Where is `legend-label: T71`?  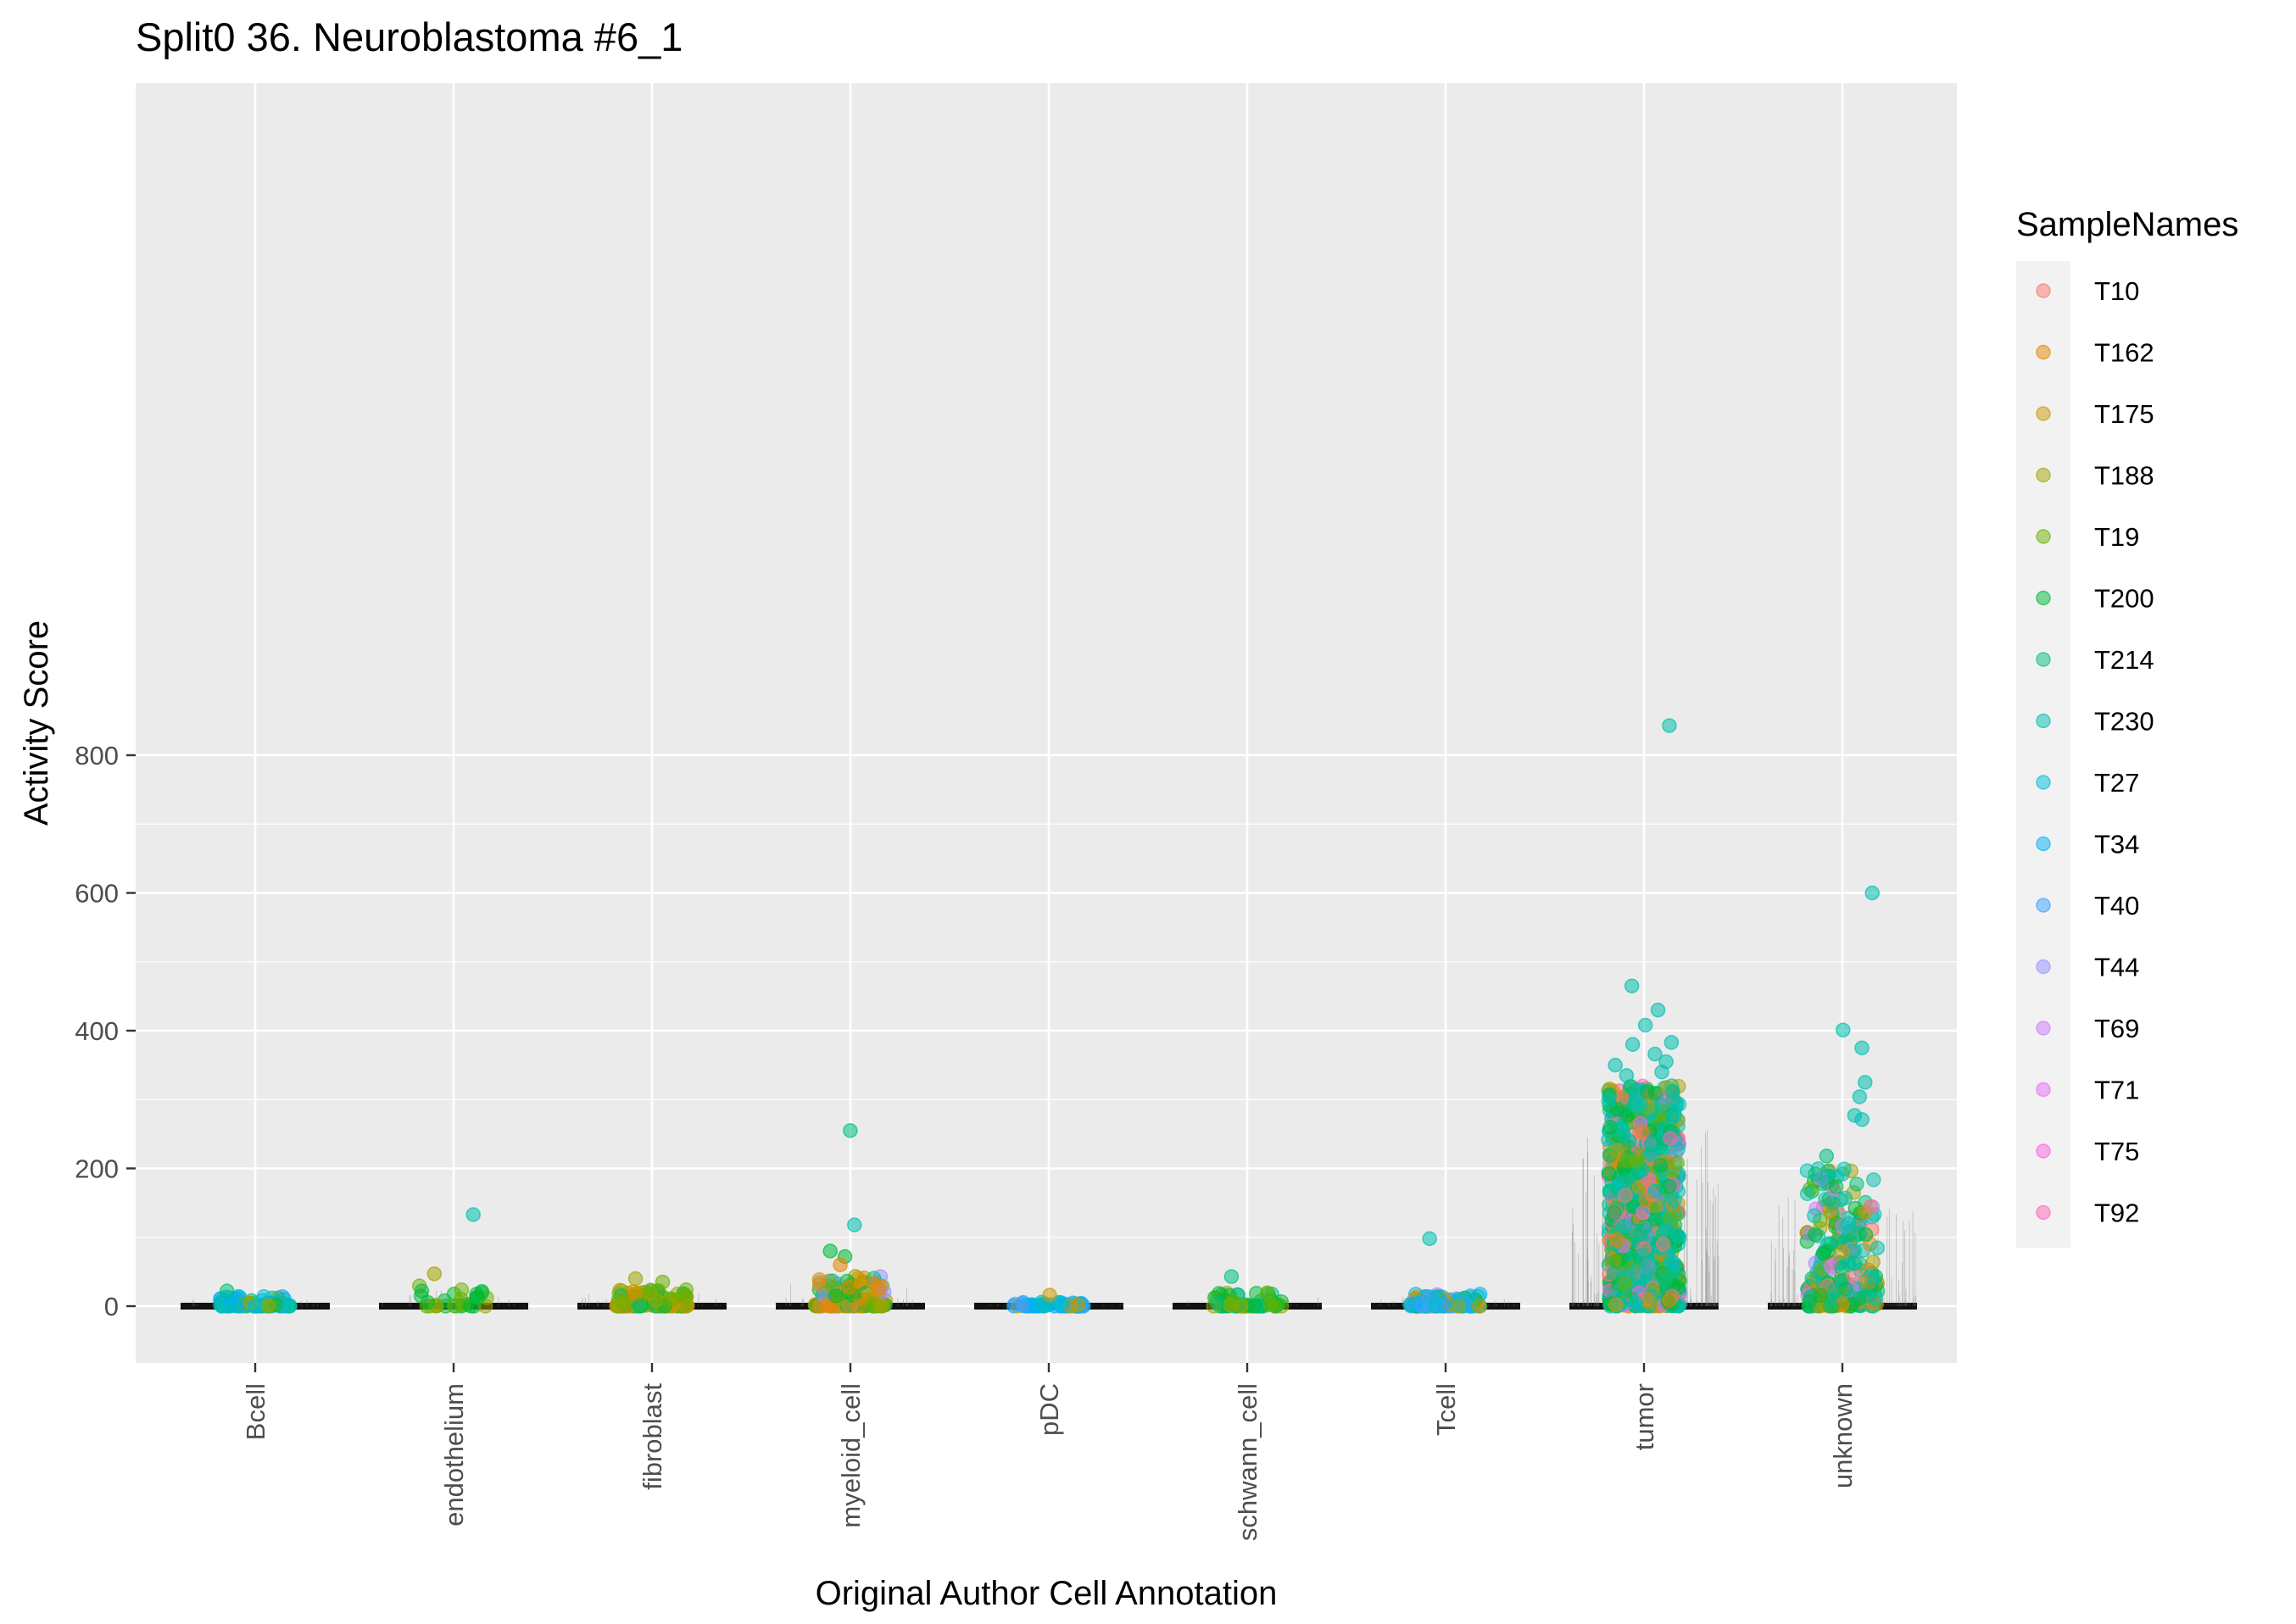 legend-label: T71 is located at coordinates (2116, 1090).